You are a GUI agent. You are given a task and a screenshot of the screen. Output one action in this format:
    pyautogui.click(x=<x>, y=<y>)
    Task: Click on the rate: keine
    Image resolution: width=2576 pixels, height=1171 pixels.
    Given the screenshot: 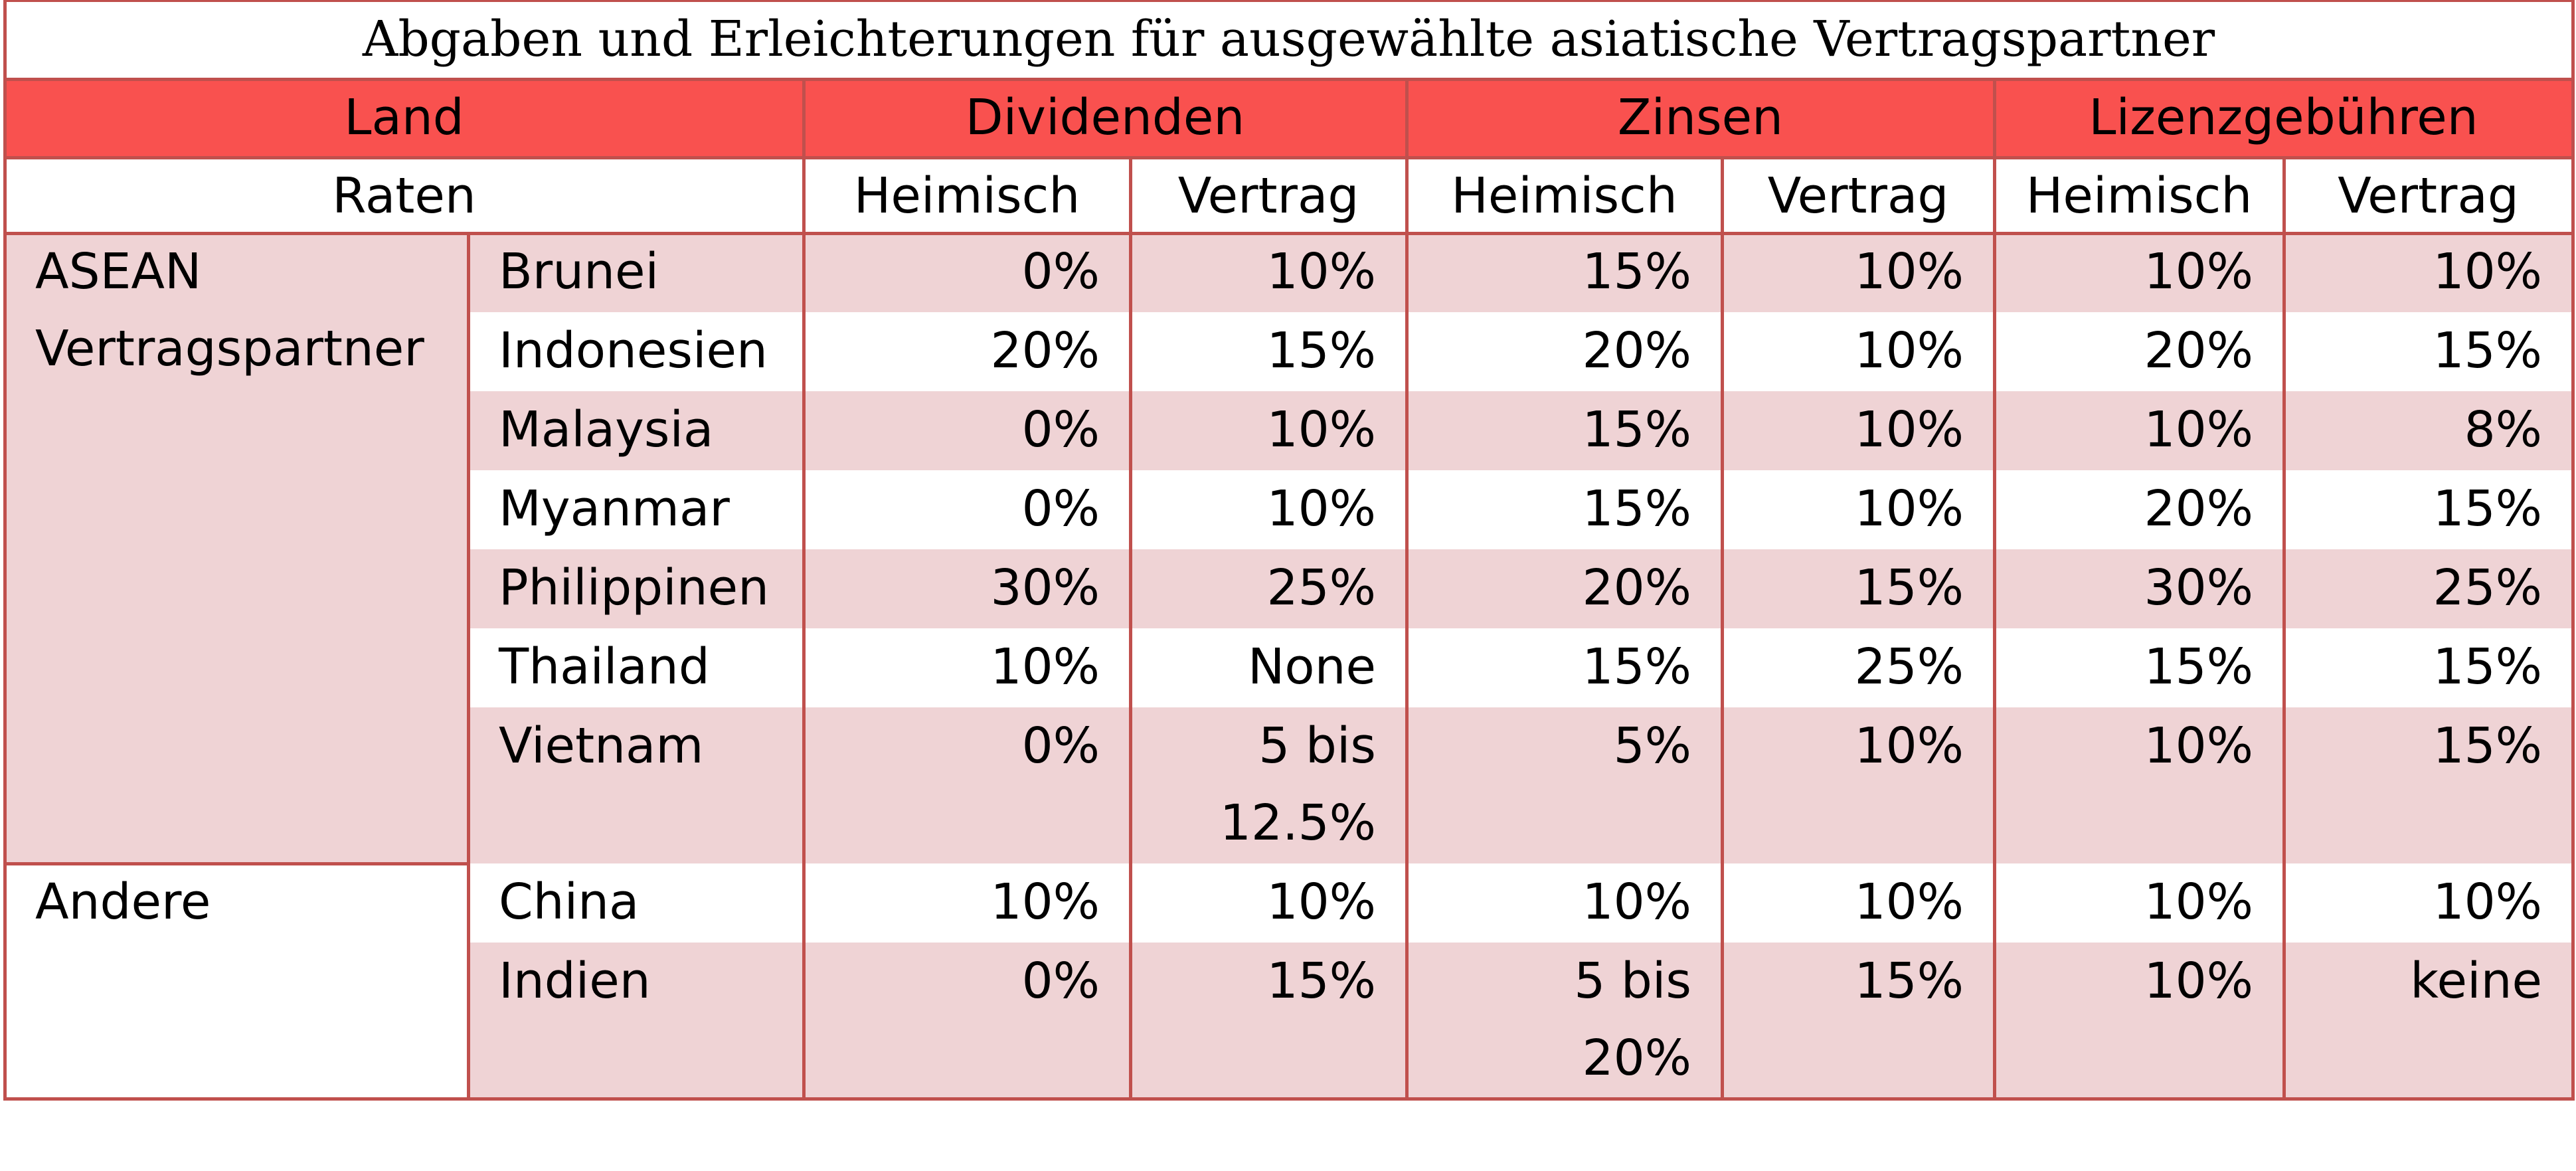 What is the action you would take?
    pyautogui.click(x=2476, y=981)
    